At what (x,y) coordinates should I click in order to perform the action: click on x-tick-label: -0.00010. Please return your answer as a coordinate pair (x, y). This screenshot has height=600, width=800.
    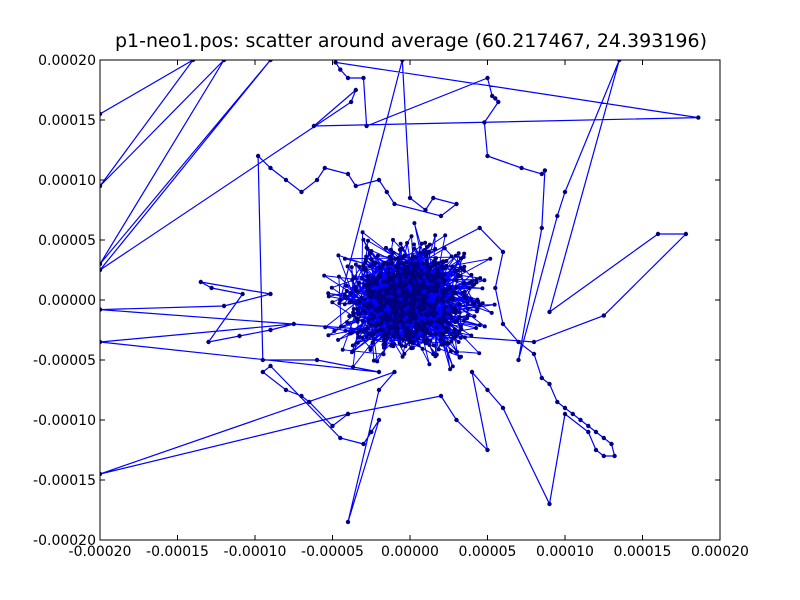
    Looking at the image, I should click on (255, 552).